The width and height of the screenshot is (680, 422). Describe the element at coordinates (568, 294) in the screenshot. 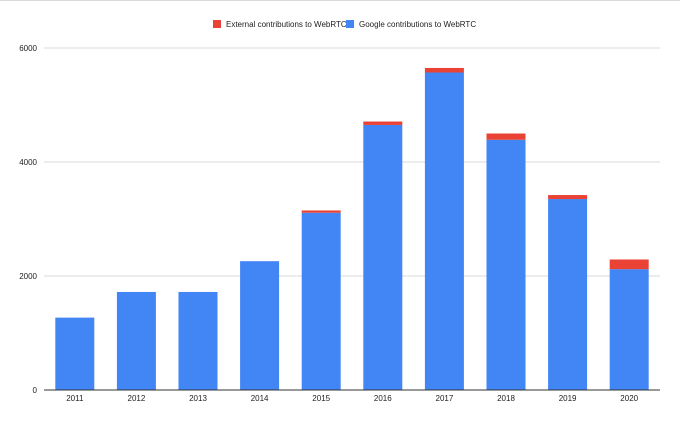

I see `bar-google-2019` at that location.